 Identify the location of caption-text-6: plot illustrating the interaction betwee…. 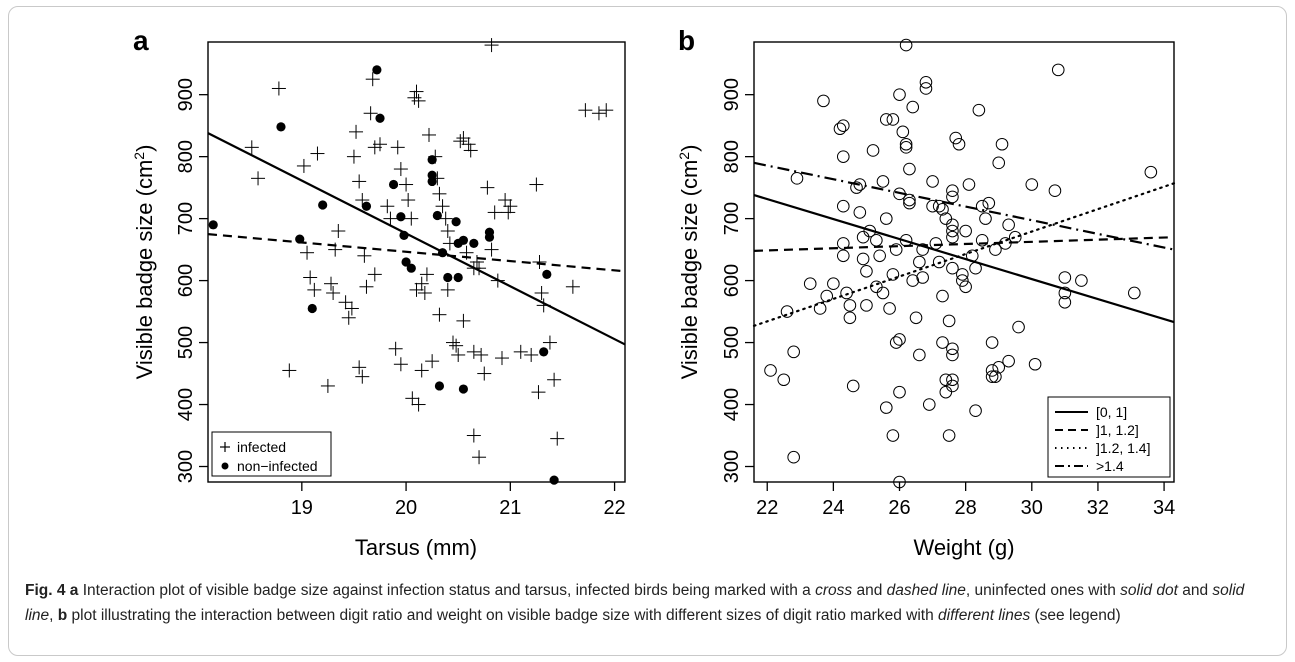
(503, 615).